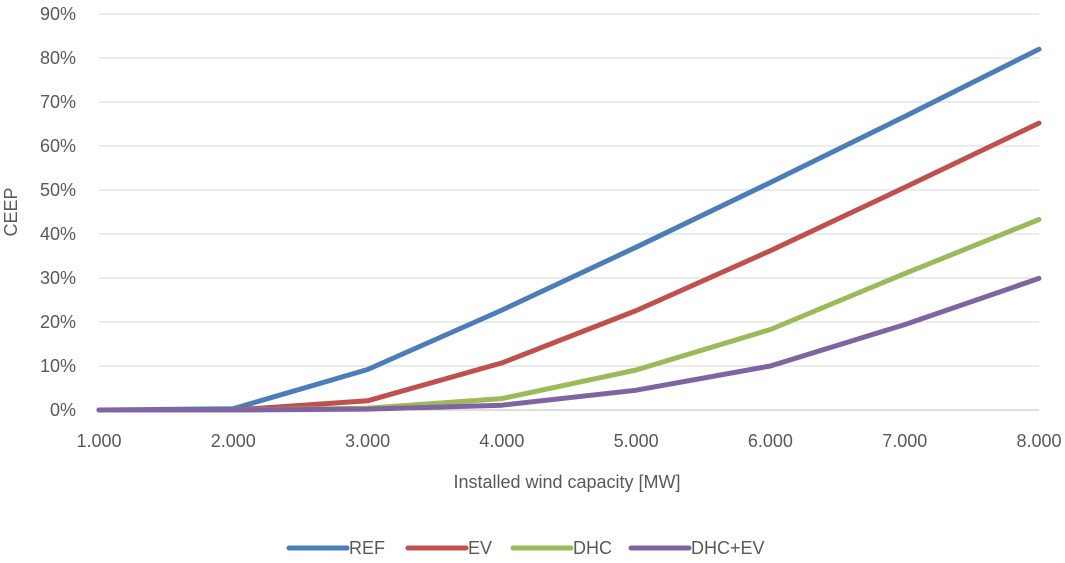  What do you see at coordinates (367, 548) in the screenshot?
I see `legend-label-ref: REF` at bounding box center [367, 548].